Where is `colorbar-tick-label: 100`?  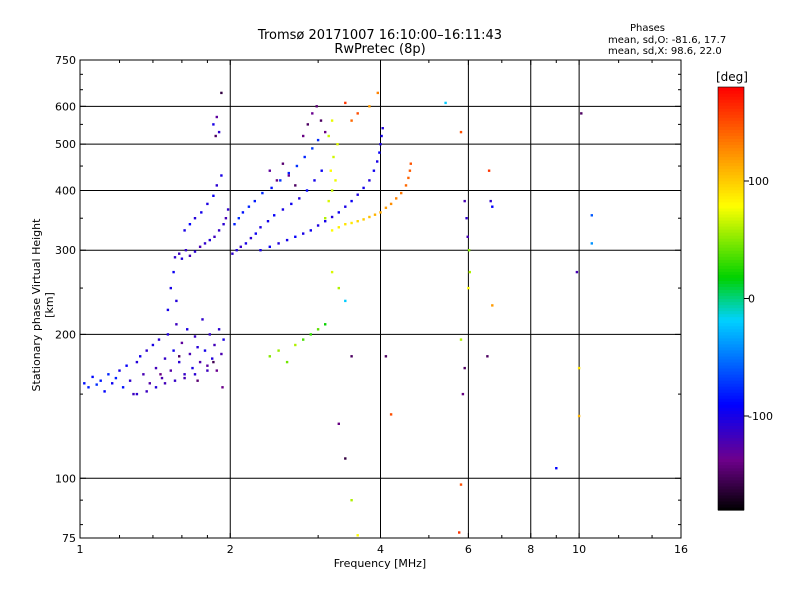 colorbar-tick-label: 100 is located at coordinates (758, 181).